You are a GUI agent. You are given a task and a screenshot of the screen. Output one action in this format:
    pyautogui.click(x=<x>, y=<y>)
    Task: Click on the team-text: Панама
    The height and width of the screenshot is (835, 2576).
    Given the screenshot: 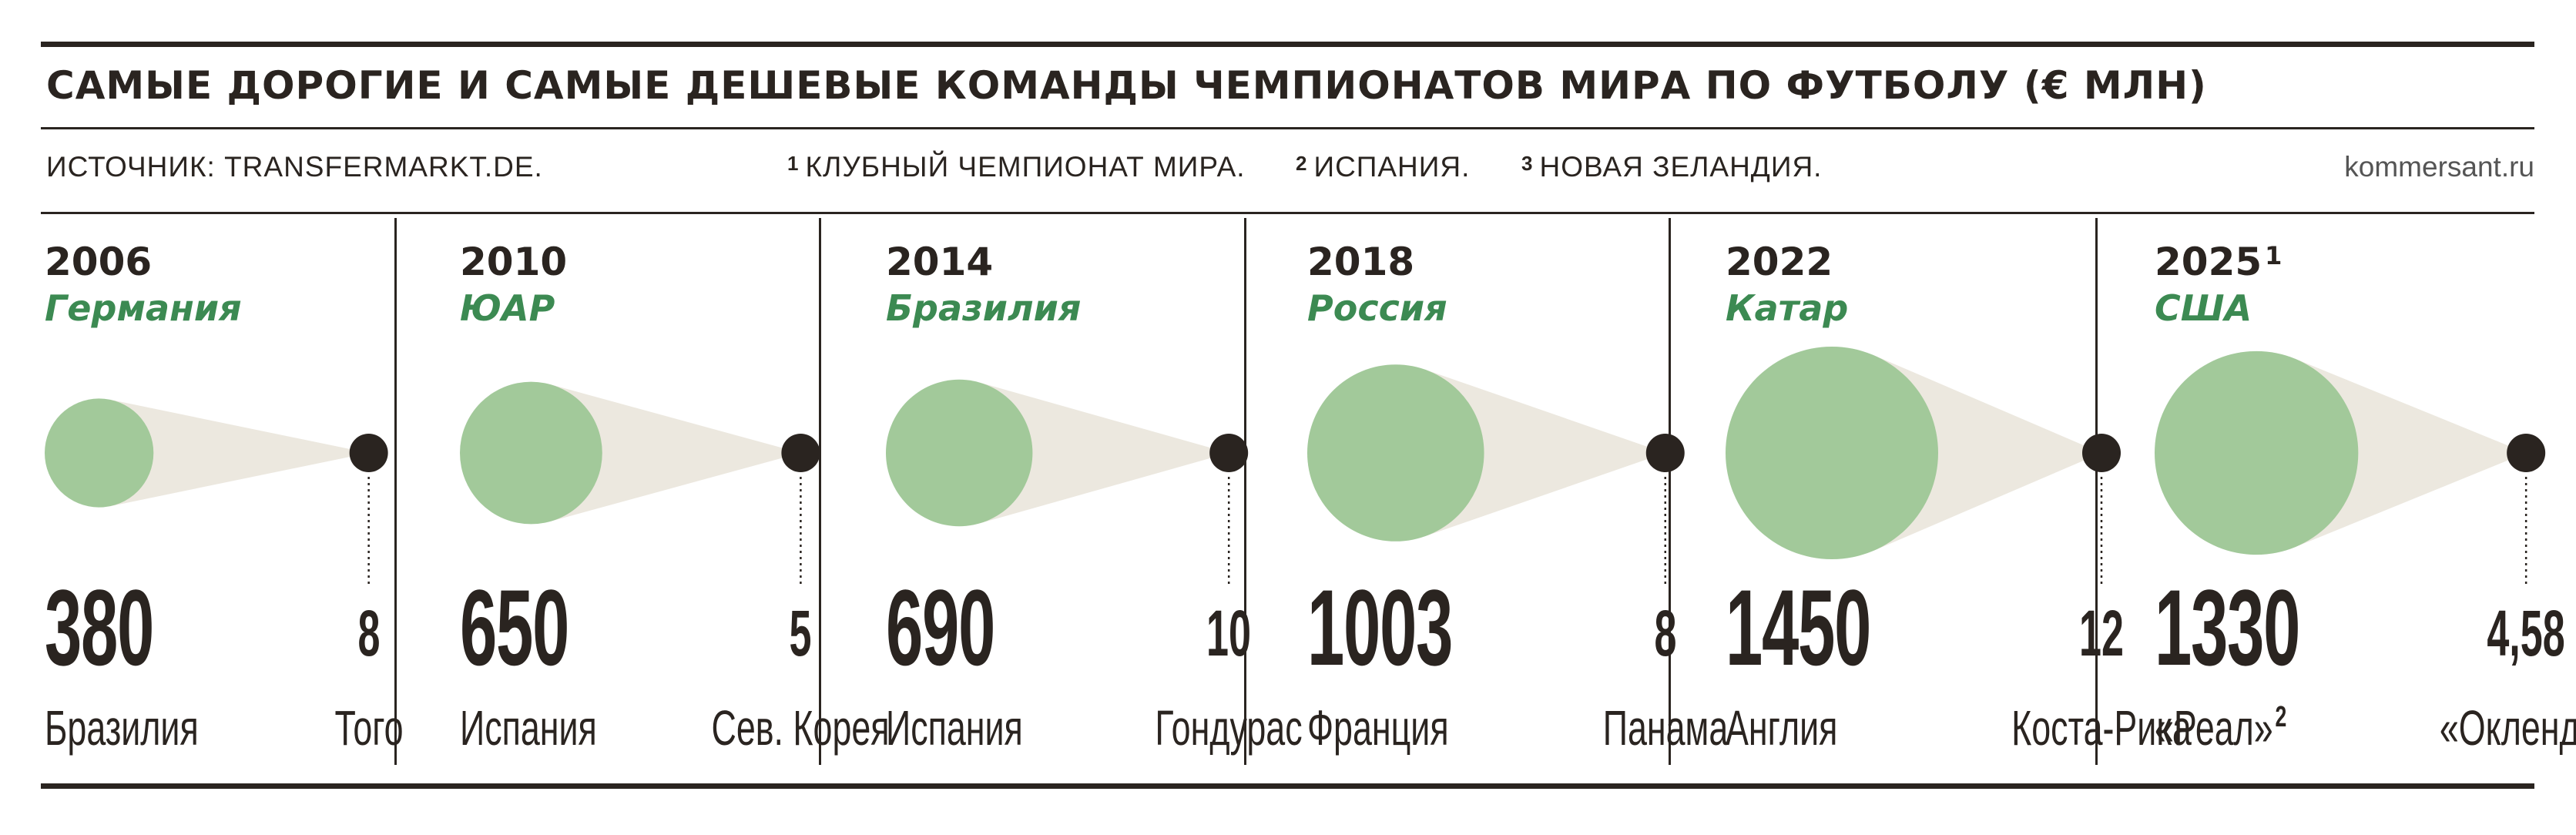 What is the action you would take?
    pyautogui.click(x=1665, y=728)
    